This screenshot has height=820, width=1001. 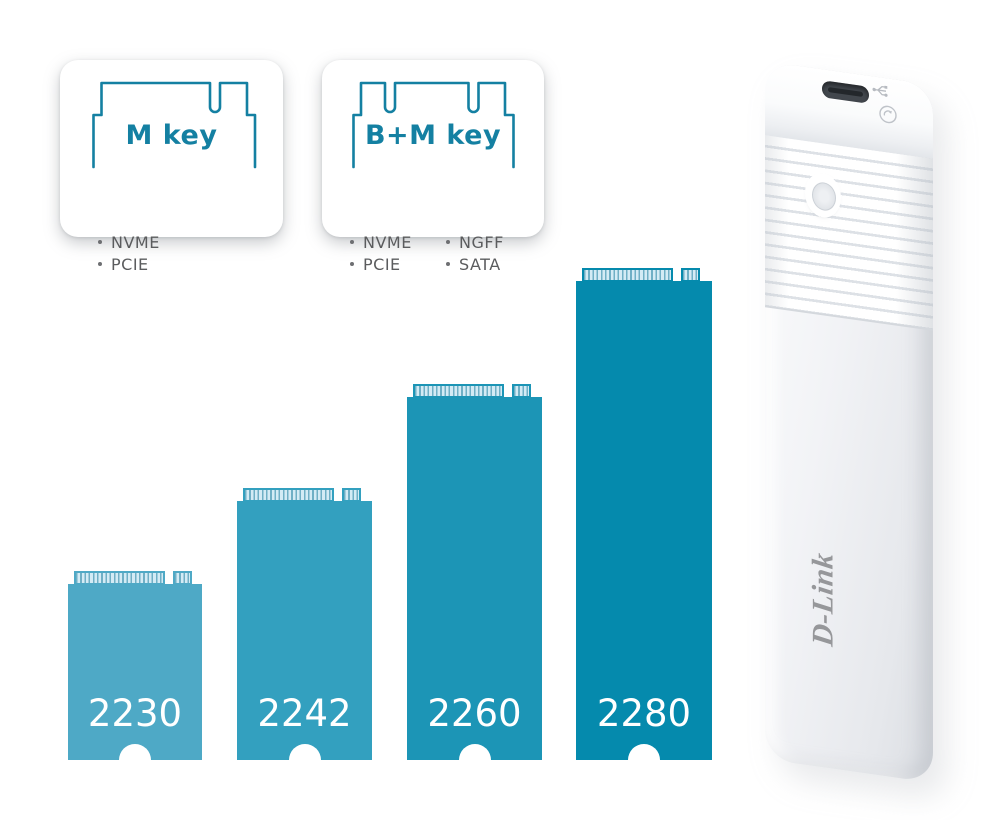 I want to click on list-item: SATA, so click(x=475, y=264).